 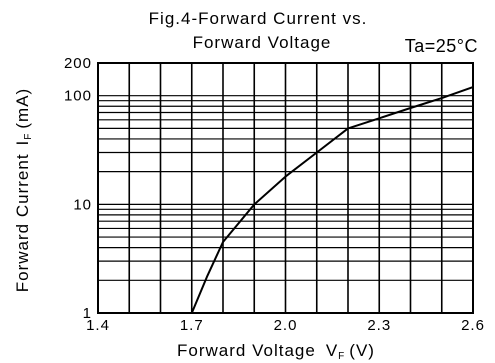 What do you see at coordinates (473, 325) in the screenshot?
I see `x-tick-label: 2.6` at bounding box center [473, 325].